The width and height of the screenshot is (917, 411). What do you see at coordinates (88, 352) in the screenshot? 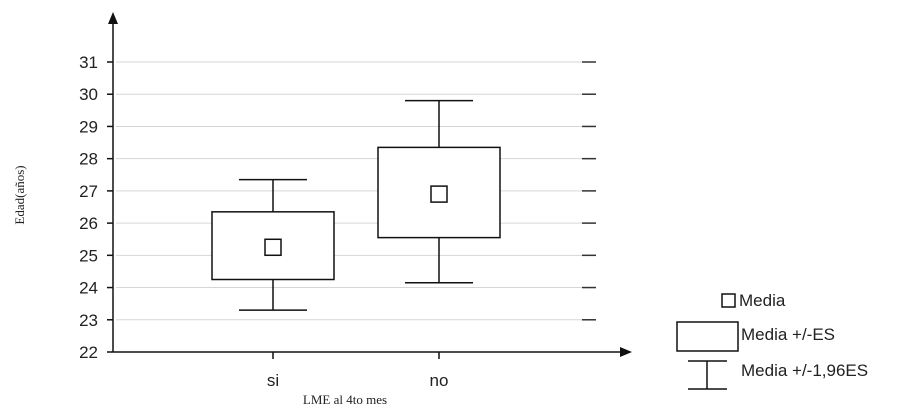
I see `y-tick-label: 22` at bounding box center [88, 352].